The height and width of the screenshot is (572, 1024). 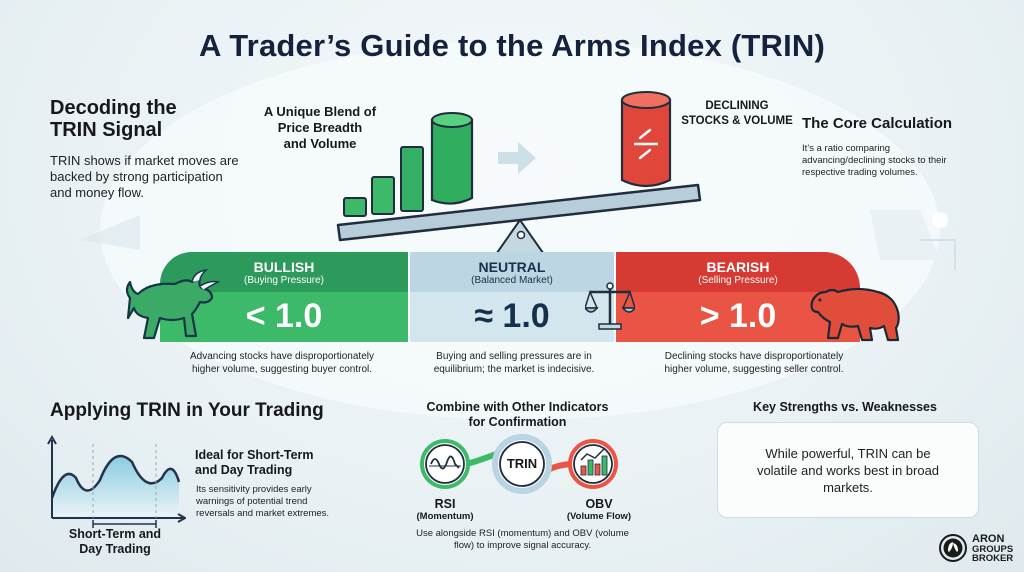 What do you see at coordinates (445, 464) in the screenshot?
I see `rsi-icon` at bounding box center [445, 464].